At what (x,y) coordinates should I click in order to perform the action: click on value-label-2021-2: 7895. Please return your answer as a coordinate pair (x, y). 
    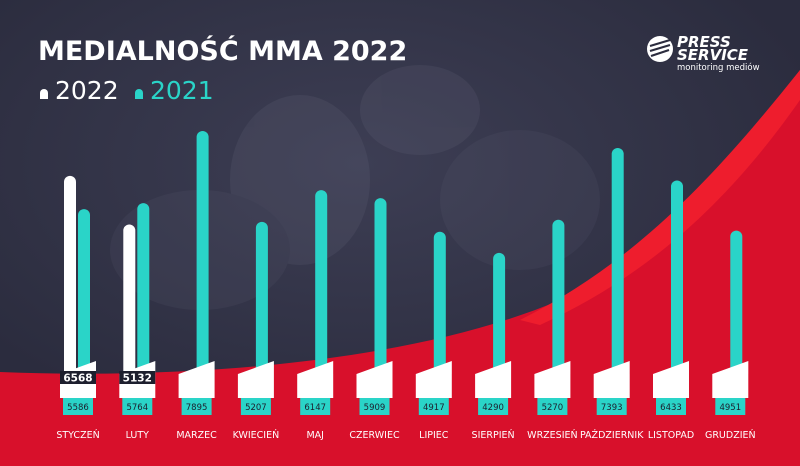
    Looking at the image, I should click on (197, 408).